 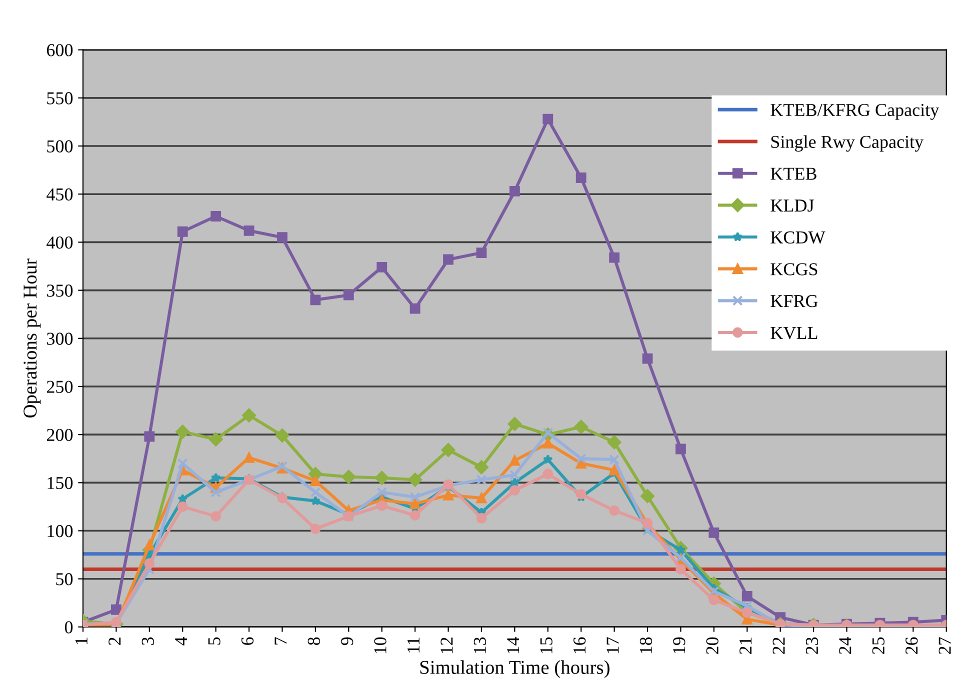 I want to click on x-tick-label: 20, so click(x=712, y=645).